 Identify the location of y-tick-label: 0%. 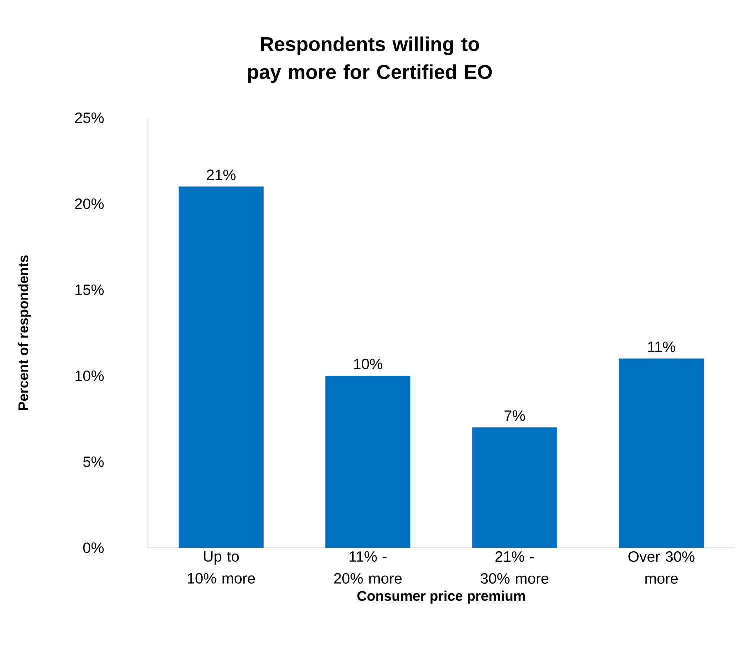
(93, 548).